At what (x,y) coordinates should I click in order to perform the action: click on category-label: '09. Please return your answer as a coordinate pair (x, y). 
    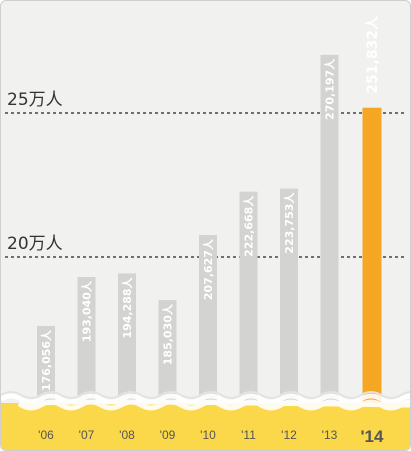
    Looking at the image, I should click on (168, 435).